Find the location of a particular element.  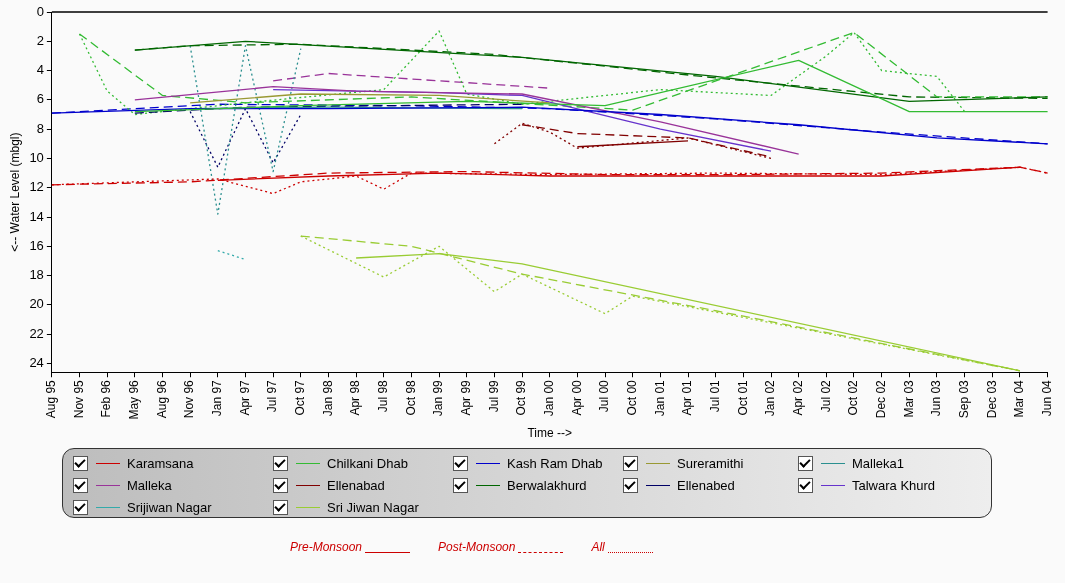

x-tick-label: Jan 99 is located at coordinates (438, 398).